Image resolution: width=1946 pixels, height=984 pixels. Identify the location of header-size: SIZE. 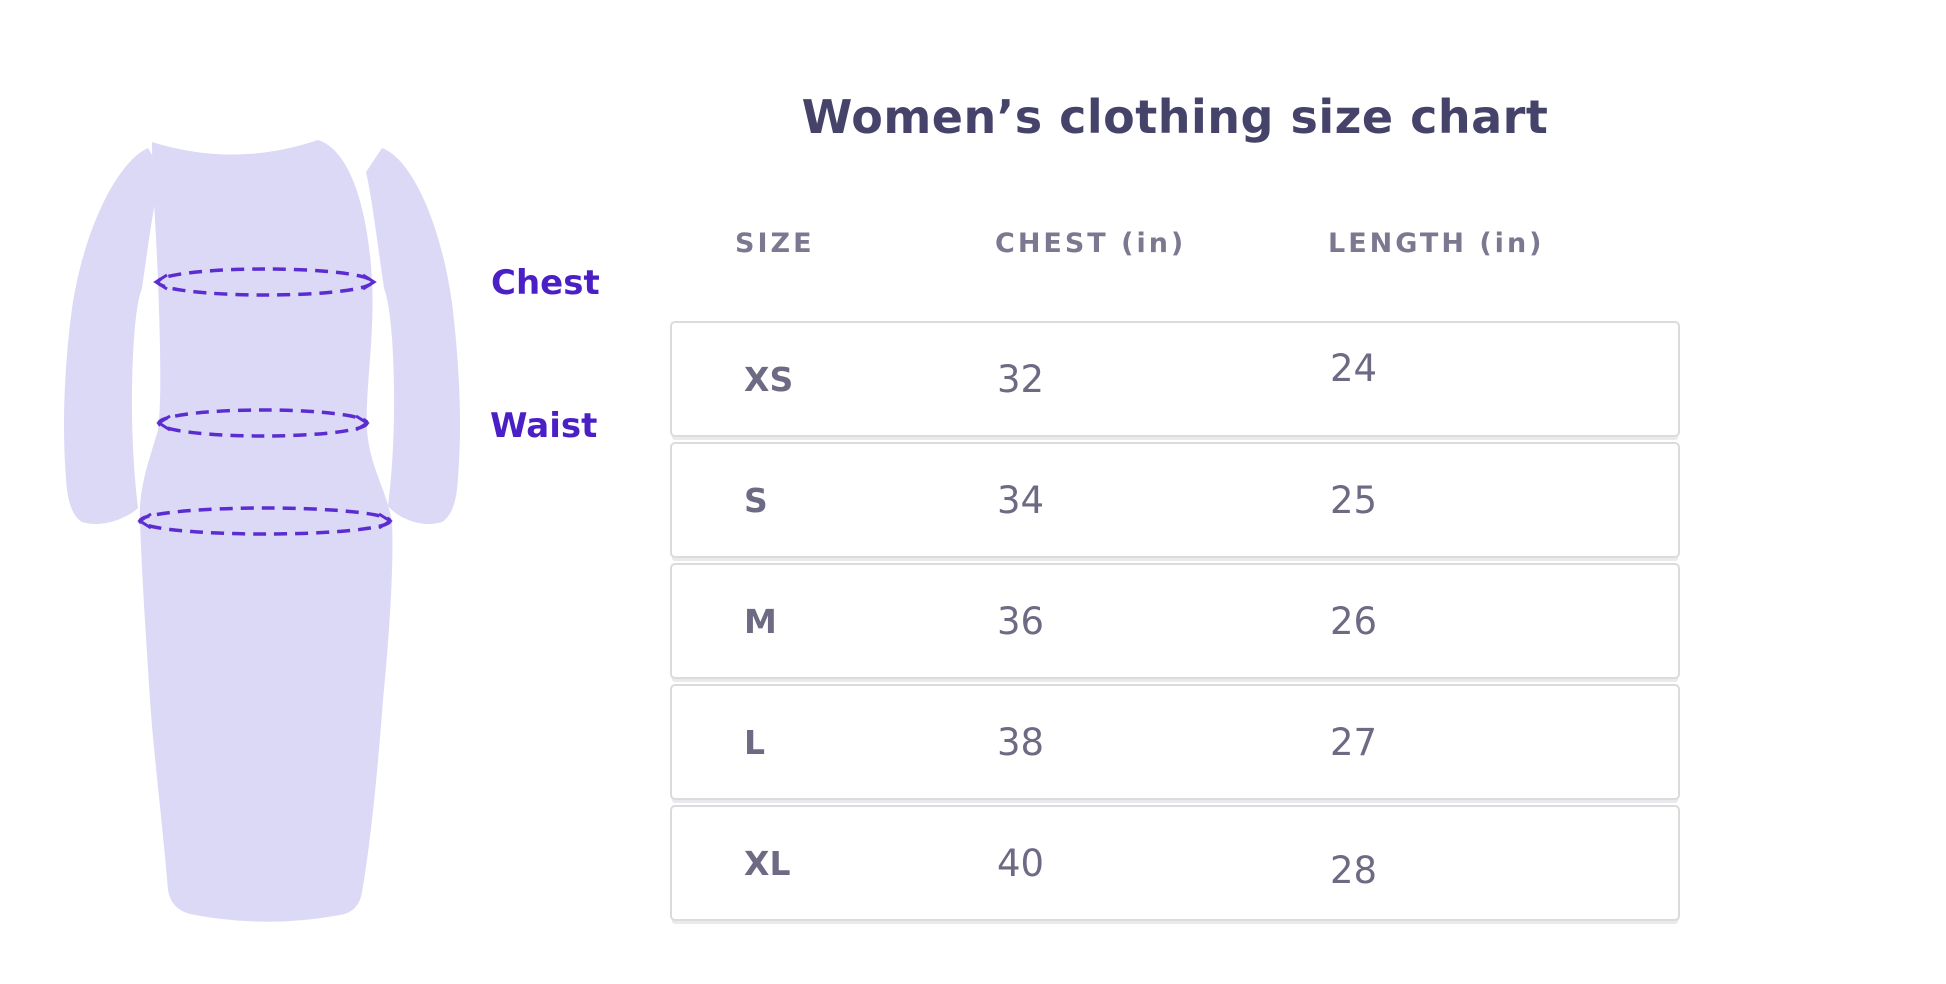
(775, 243).